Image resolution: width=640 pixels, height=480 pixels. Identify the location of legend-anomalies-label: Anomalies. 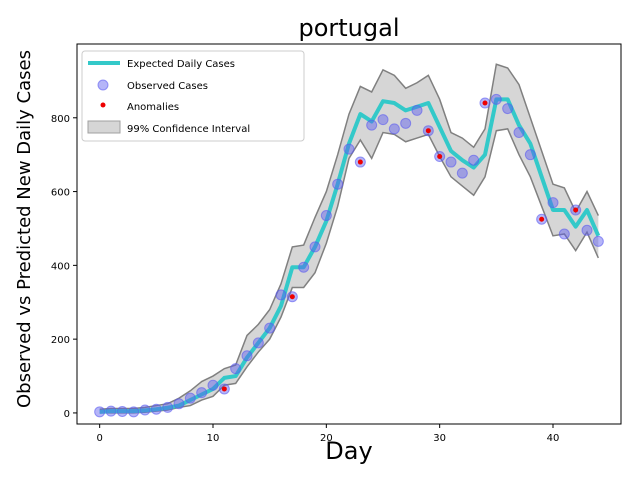
(153, 107).